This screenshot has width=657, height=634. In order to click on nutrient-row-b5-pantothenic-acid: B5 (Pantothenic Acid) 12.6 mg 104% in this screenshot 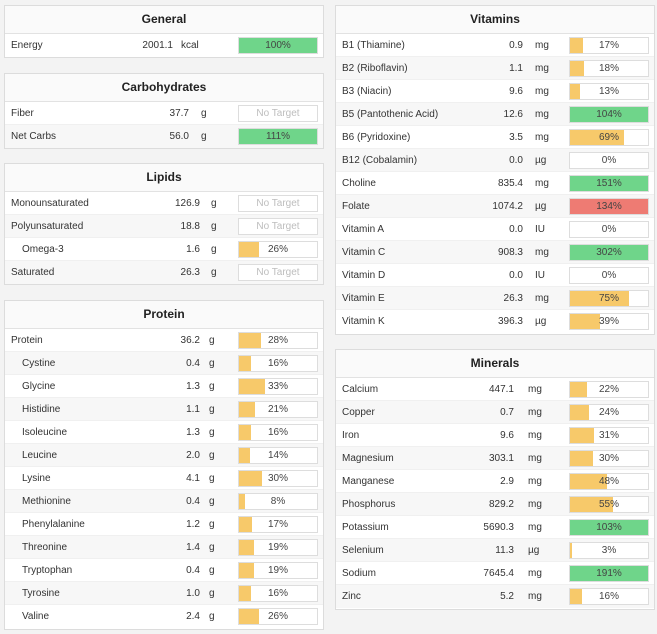, I will do `click(495, 114)`.